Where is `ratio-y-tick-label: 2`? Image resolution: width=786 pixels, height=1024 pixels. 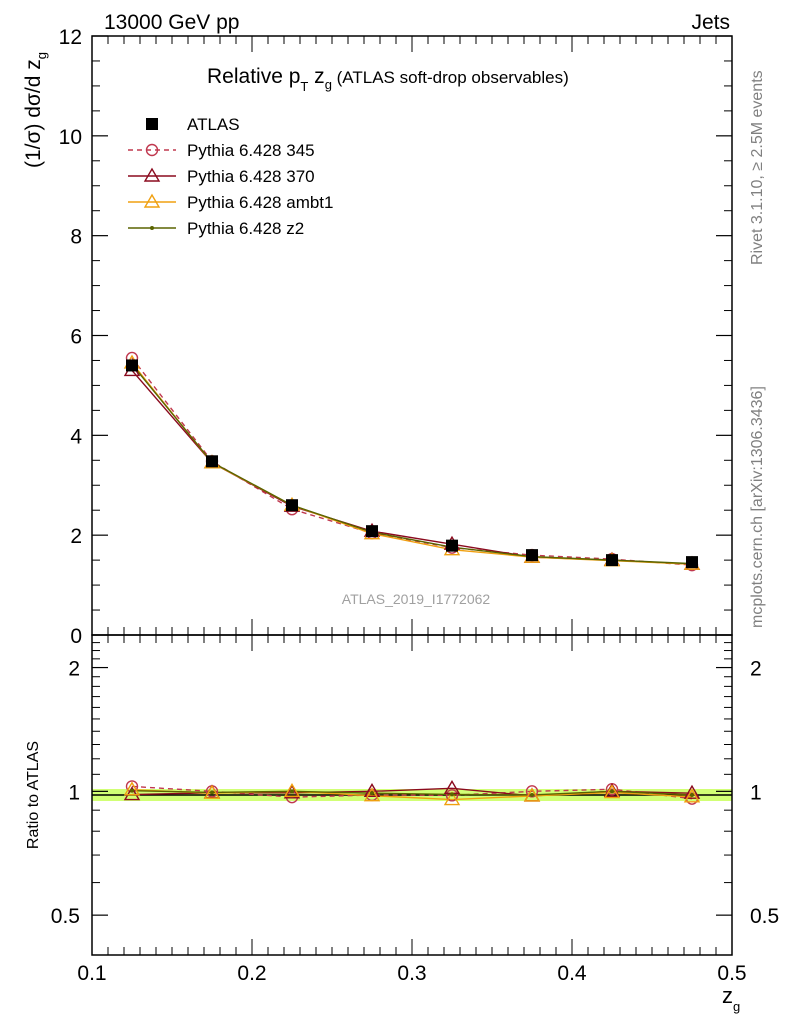
ratio-y-tick-label: 2 is located at coordinates (74, 669).